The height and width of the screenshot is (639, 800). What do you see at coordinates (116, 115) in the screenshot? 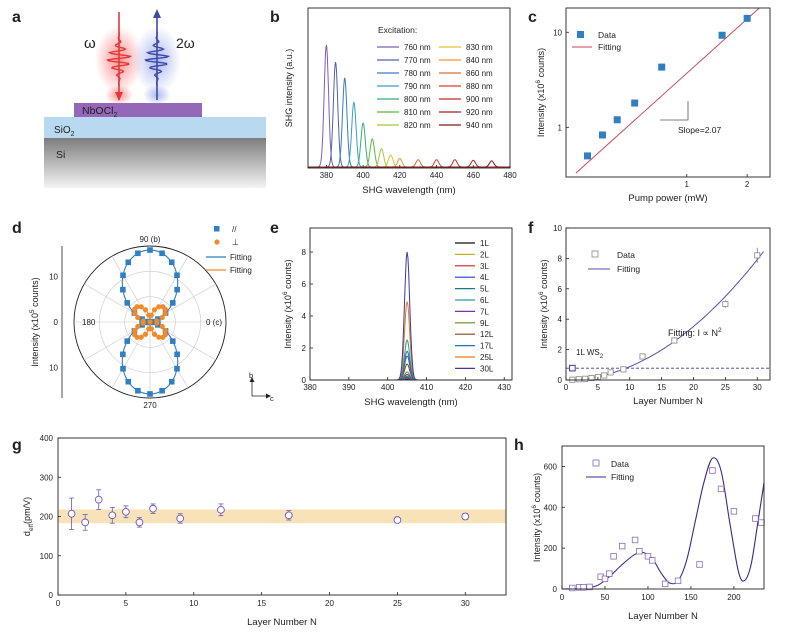
I see `nbocl2-label-sub: 2` at bounding box center [116, 115].